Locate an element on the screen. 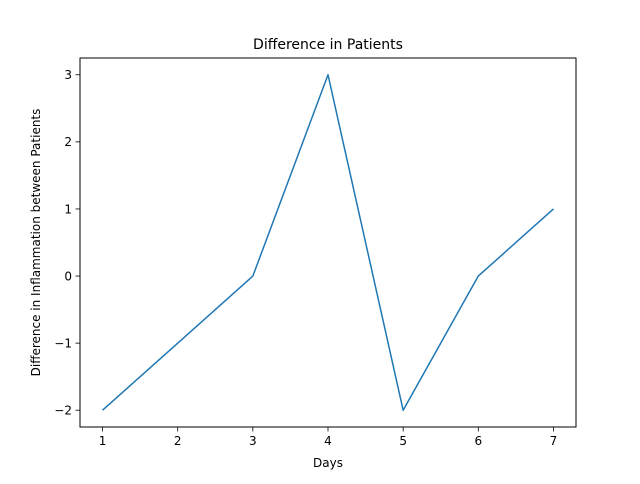 This screenshot has height=484, width=640. x-tick-label: 7 is located at coordinates (554, 441).